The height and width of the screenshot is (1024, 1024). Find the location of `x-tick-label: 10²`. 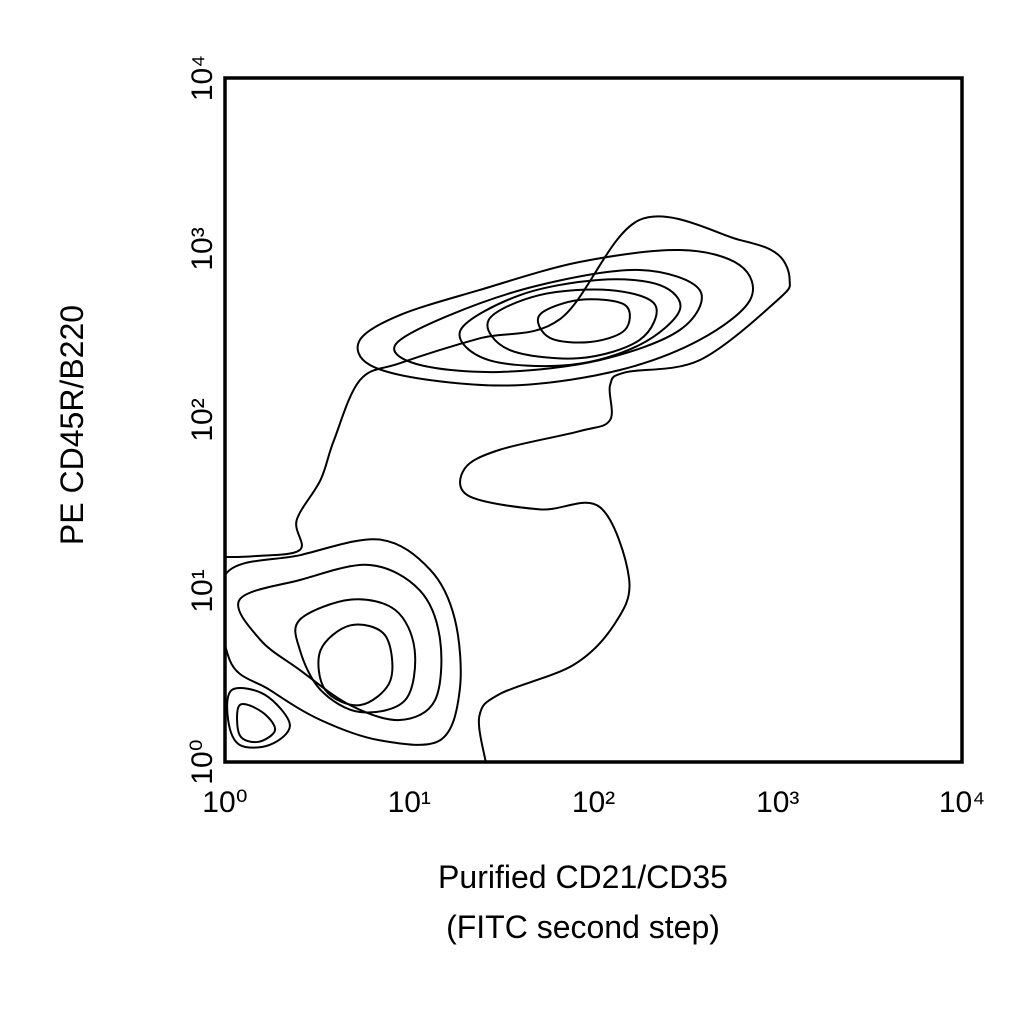

x-tick-label: 10² is located at coordinates (593, 802).